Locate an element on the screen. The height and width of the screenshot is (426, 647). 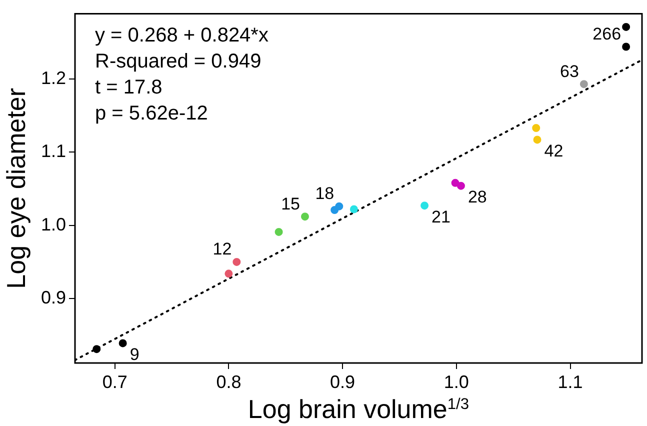
annotation: y = 0.268 + 0.824*x is located at coordinates (181, 35).